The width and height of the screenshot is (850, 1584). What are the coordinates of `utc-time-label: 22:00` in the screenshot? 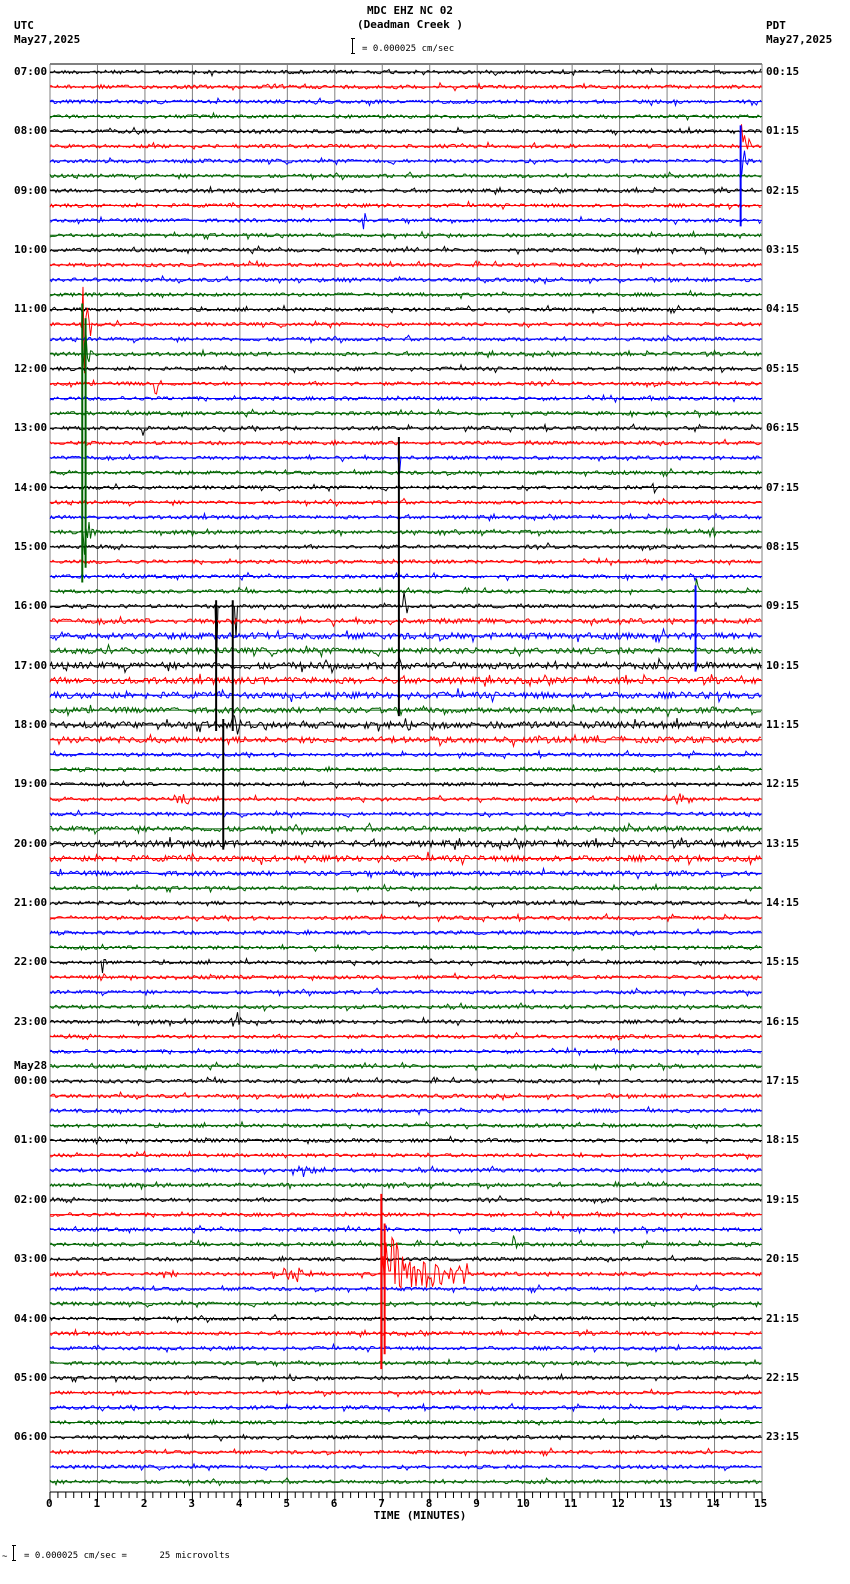 It's located at (31, 962).